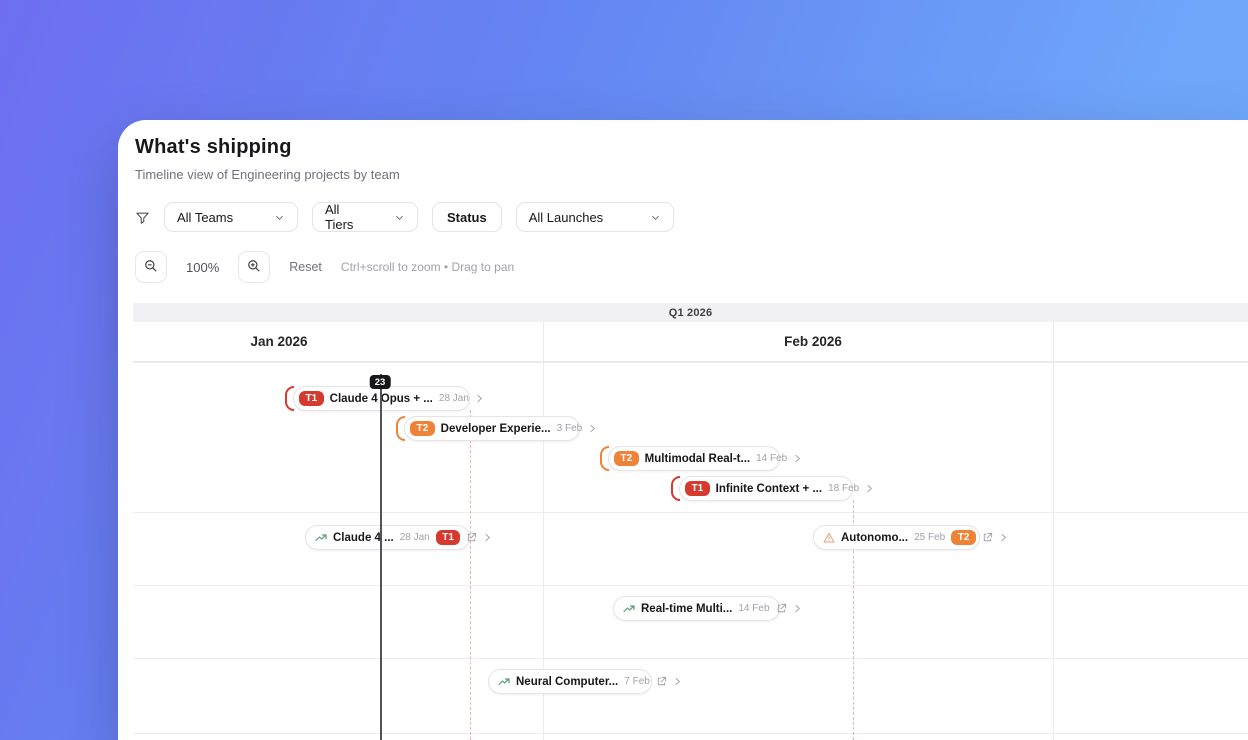  I want to click on status-filter-button: Status, so click(467, 217).